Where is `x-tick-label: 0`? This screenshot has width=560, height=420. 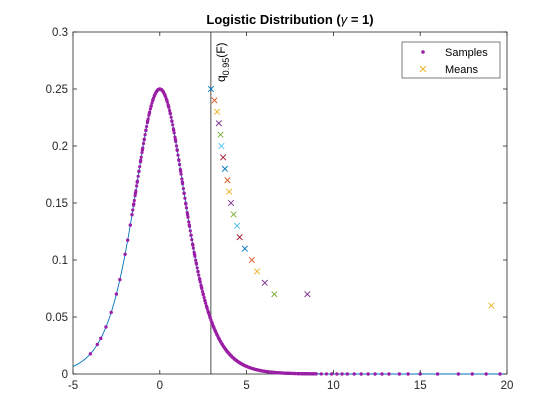
x-tick-label: 0 is located at coordinates (160, 386).